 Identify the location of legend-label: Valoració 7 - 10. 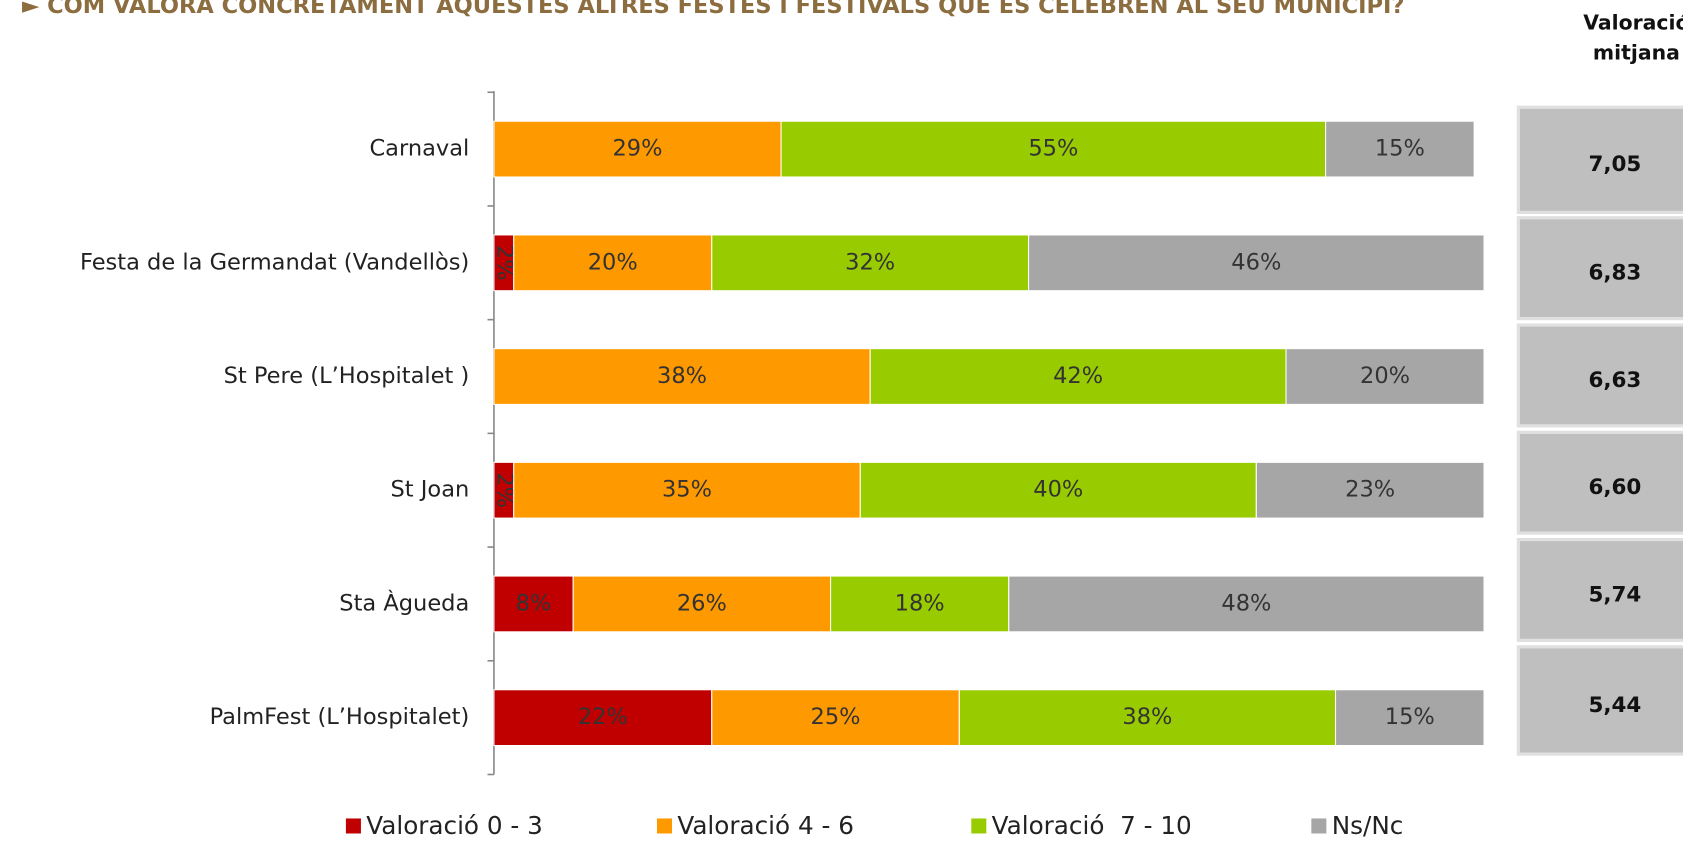
(1092, 825).